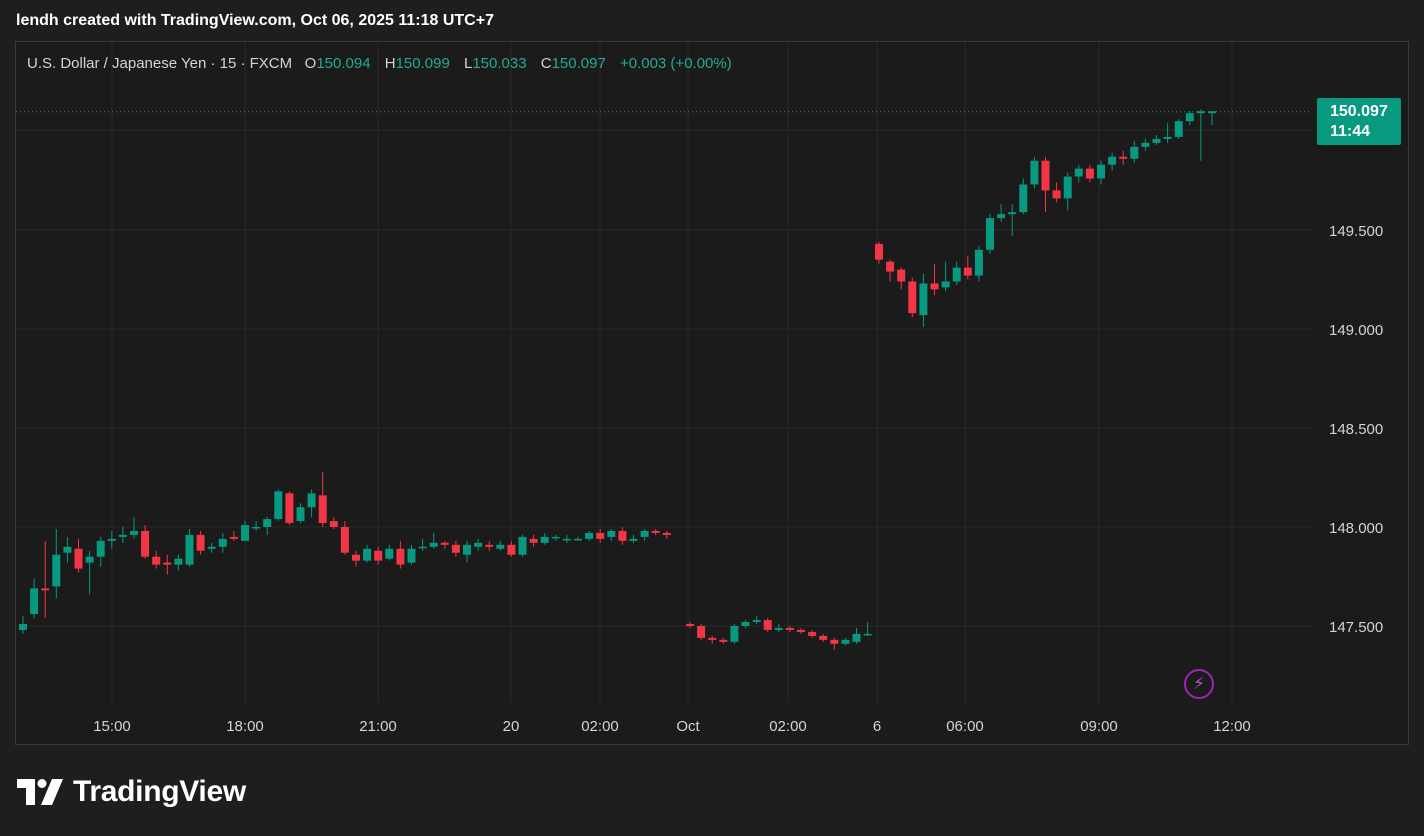 This screenshot has height=836, width=1424. What do you see at coordinates (877, 726) in the screenshot?
I see `x-tick-label: 6` at bounding box center [877, 726].